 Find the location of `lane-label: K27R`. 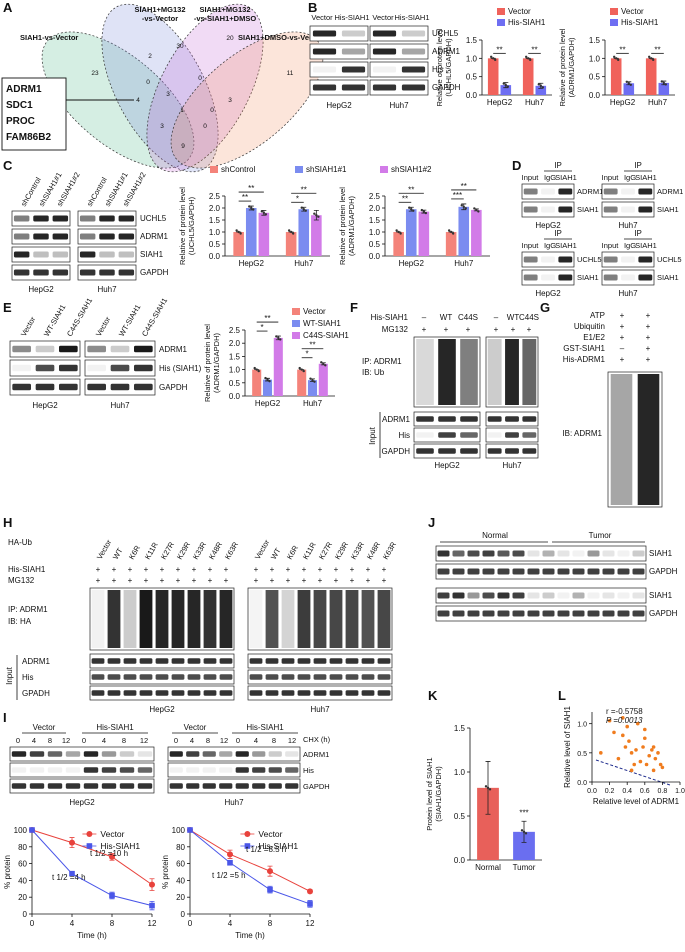

lane-label: K27R is located at coordinates (167, 550).